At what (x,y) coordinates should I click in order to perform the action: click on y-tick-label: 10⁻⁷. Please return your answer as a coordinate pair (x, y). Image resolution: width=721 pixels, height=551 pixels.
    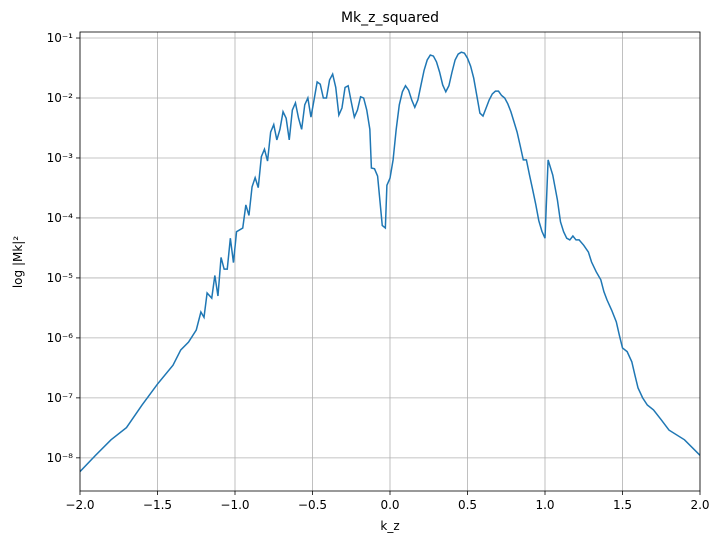
    Looking at the image, I should click on (60, 398).